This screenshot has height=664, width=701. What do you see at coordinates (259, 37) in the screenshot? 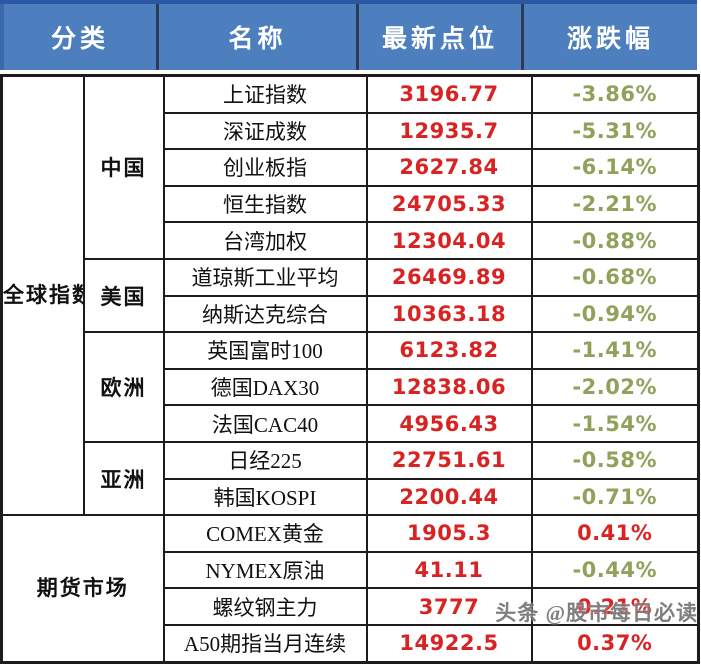
I see `header-name: 名称` at bounding box center [259, 37].